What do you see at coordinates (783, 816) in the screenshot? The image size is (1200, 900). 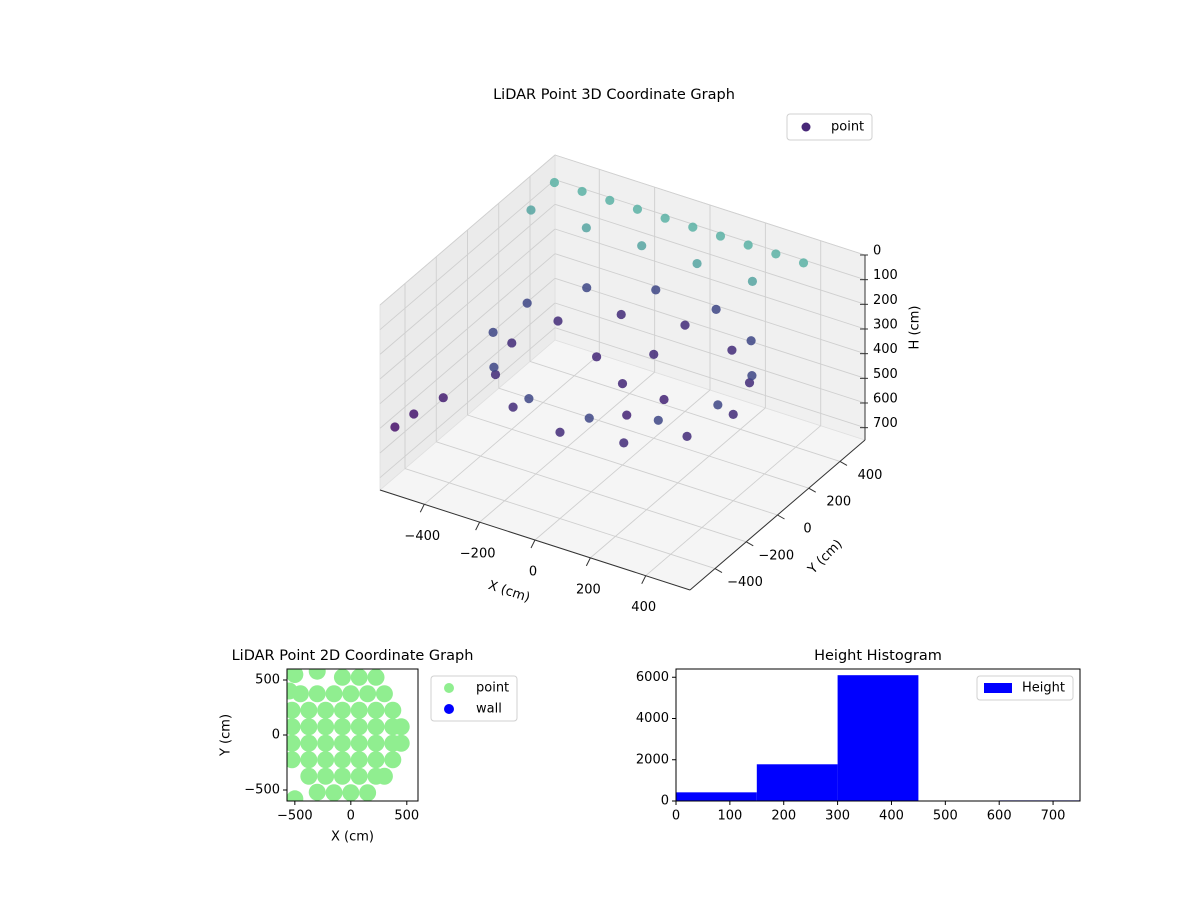 I see `x-tick-label: 200` at bounding box center [783, 816].